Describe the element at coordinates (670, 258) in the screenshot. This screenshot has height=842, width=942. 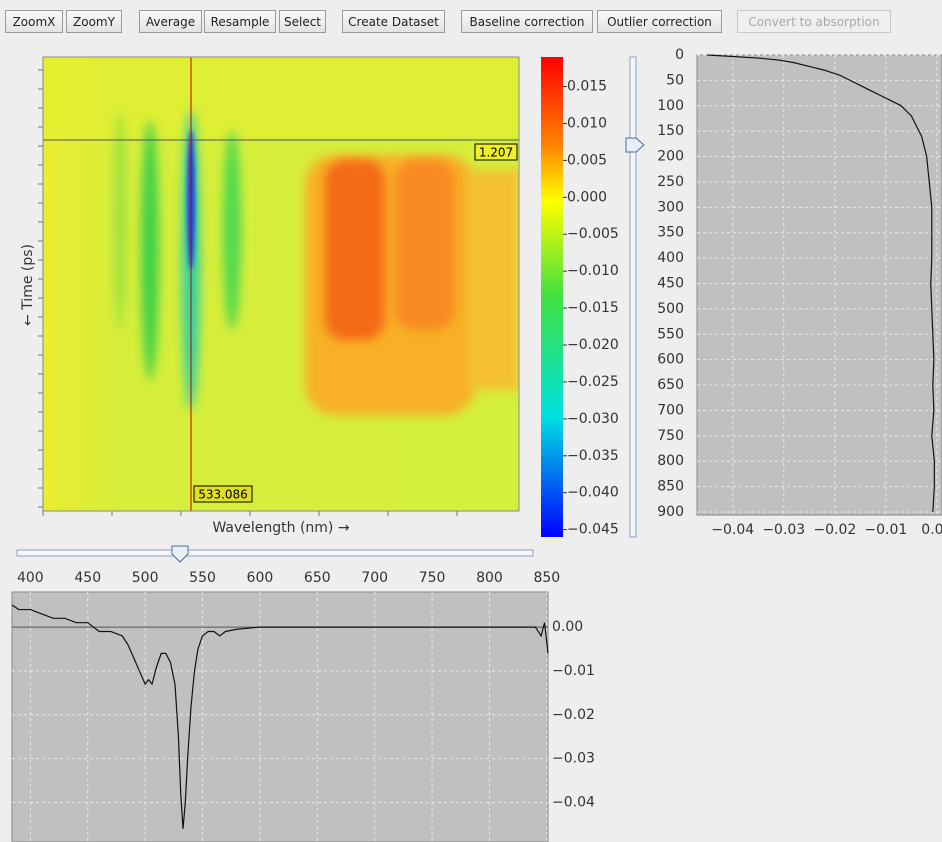
I see `y-tick-label: 400` at that location.